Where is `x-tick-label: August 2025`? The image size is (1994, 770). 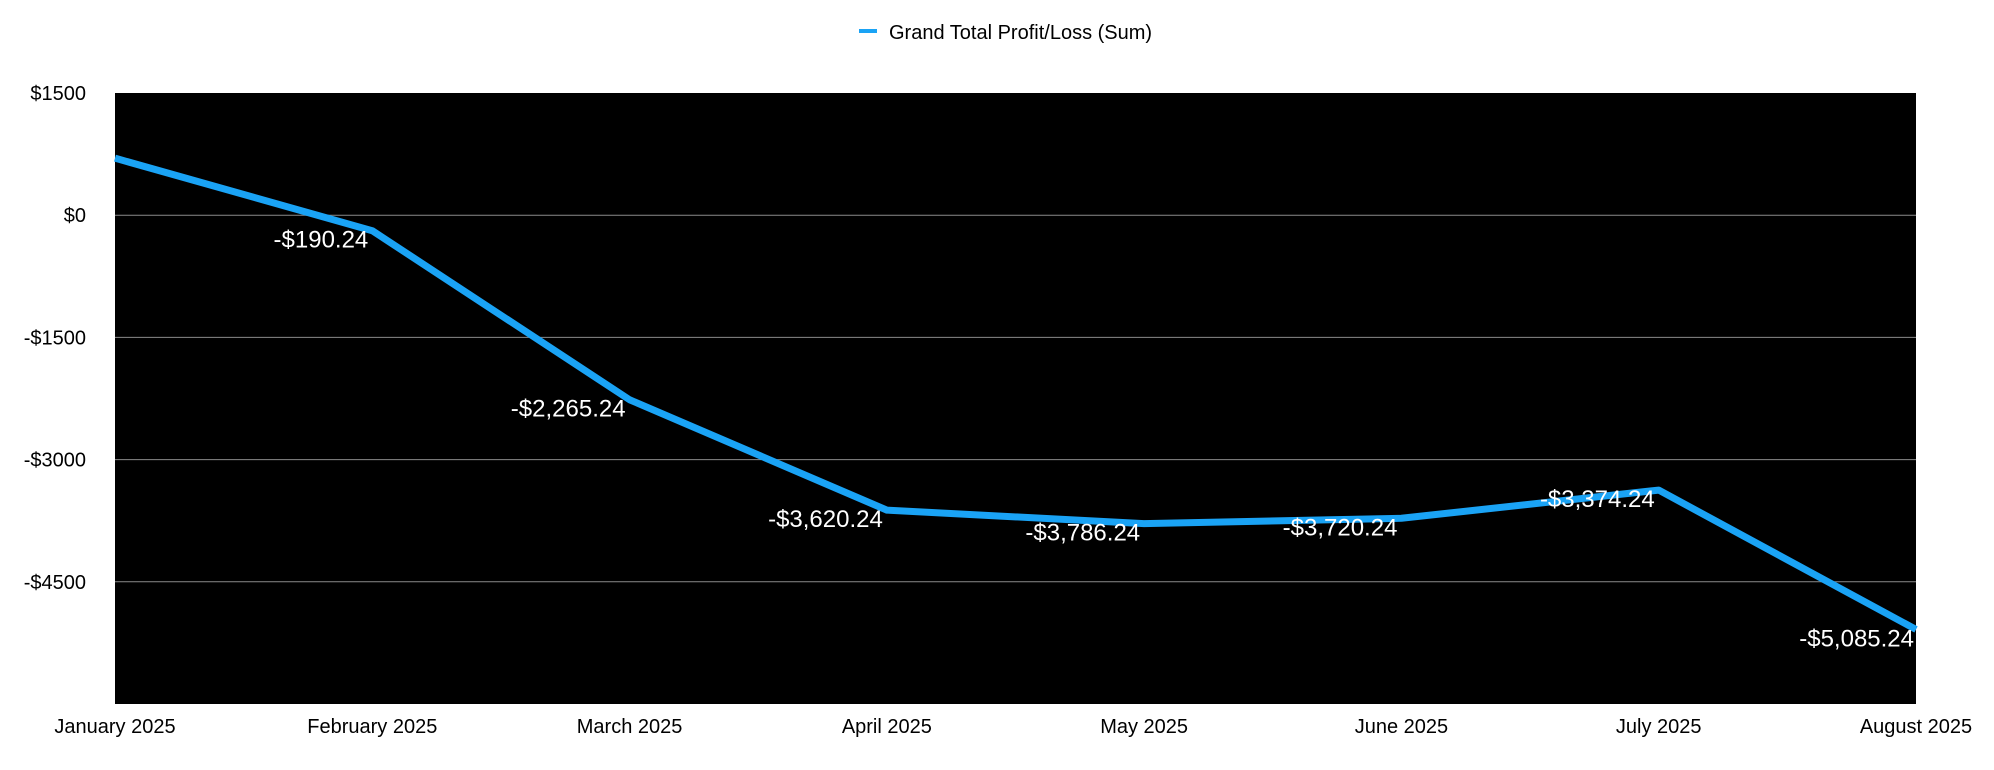 x-tick-label: August 2025 is located at coordinates (1916, 727).